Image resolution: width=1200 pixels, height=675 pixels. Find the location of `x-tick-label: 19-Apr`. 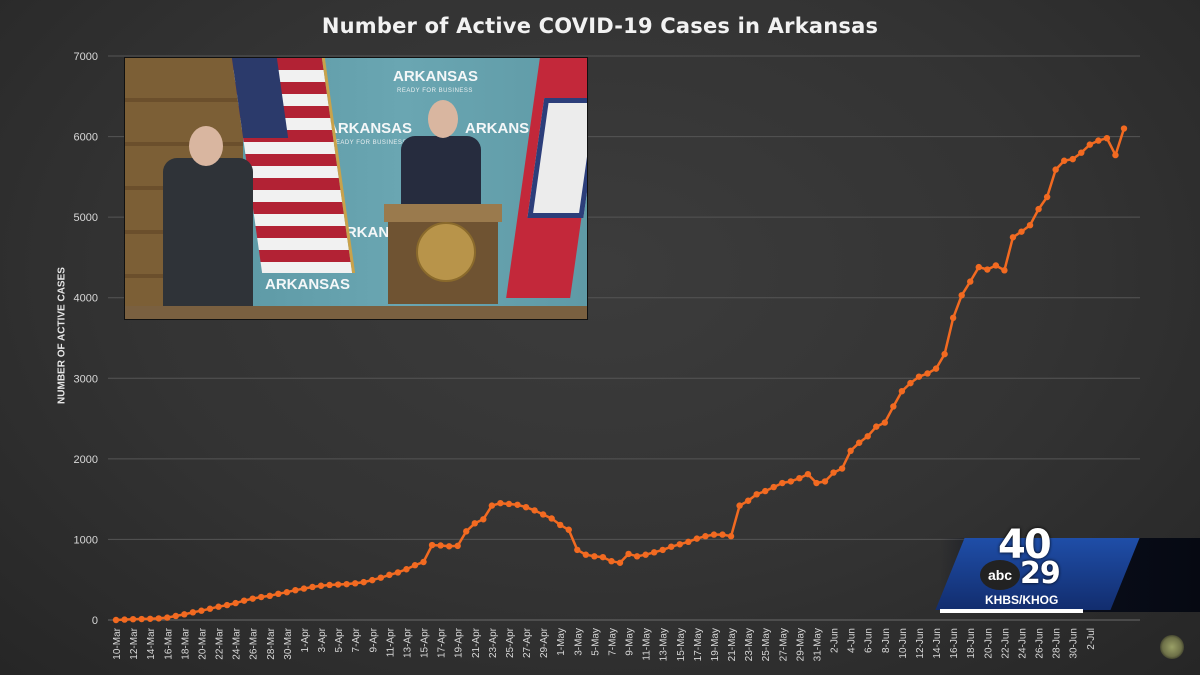

x-tick-label: 19-Apr is located at coordinates (459, 642).